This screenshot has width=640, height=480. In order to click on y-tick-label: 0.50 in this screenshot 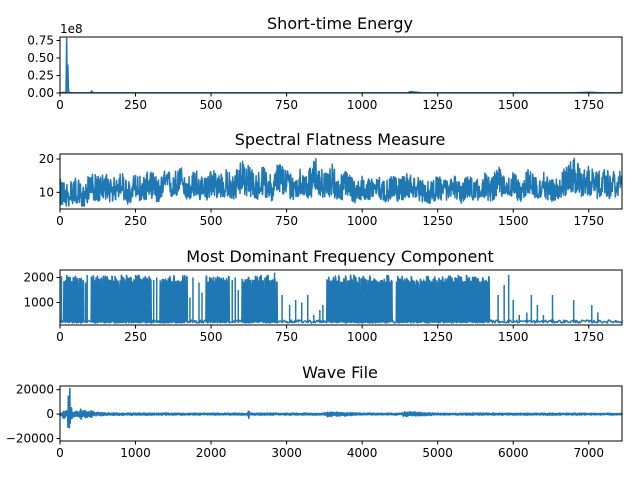, I will do `click(40, 58)`.